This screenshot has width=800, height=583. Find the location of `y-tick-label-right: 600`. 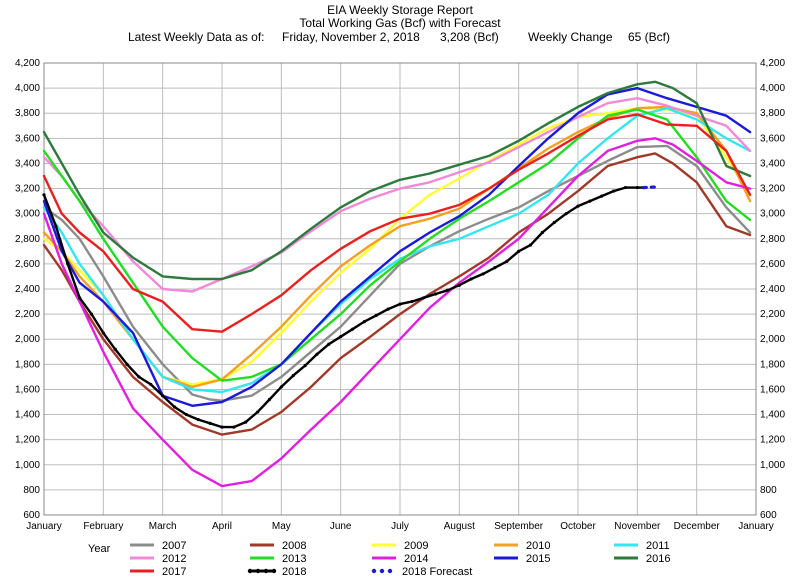

y-tick-label-right: 600 is located at coordinates (768, 515).